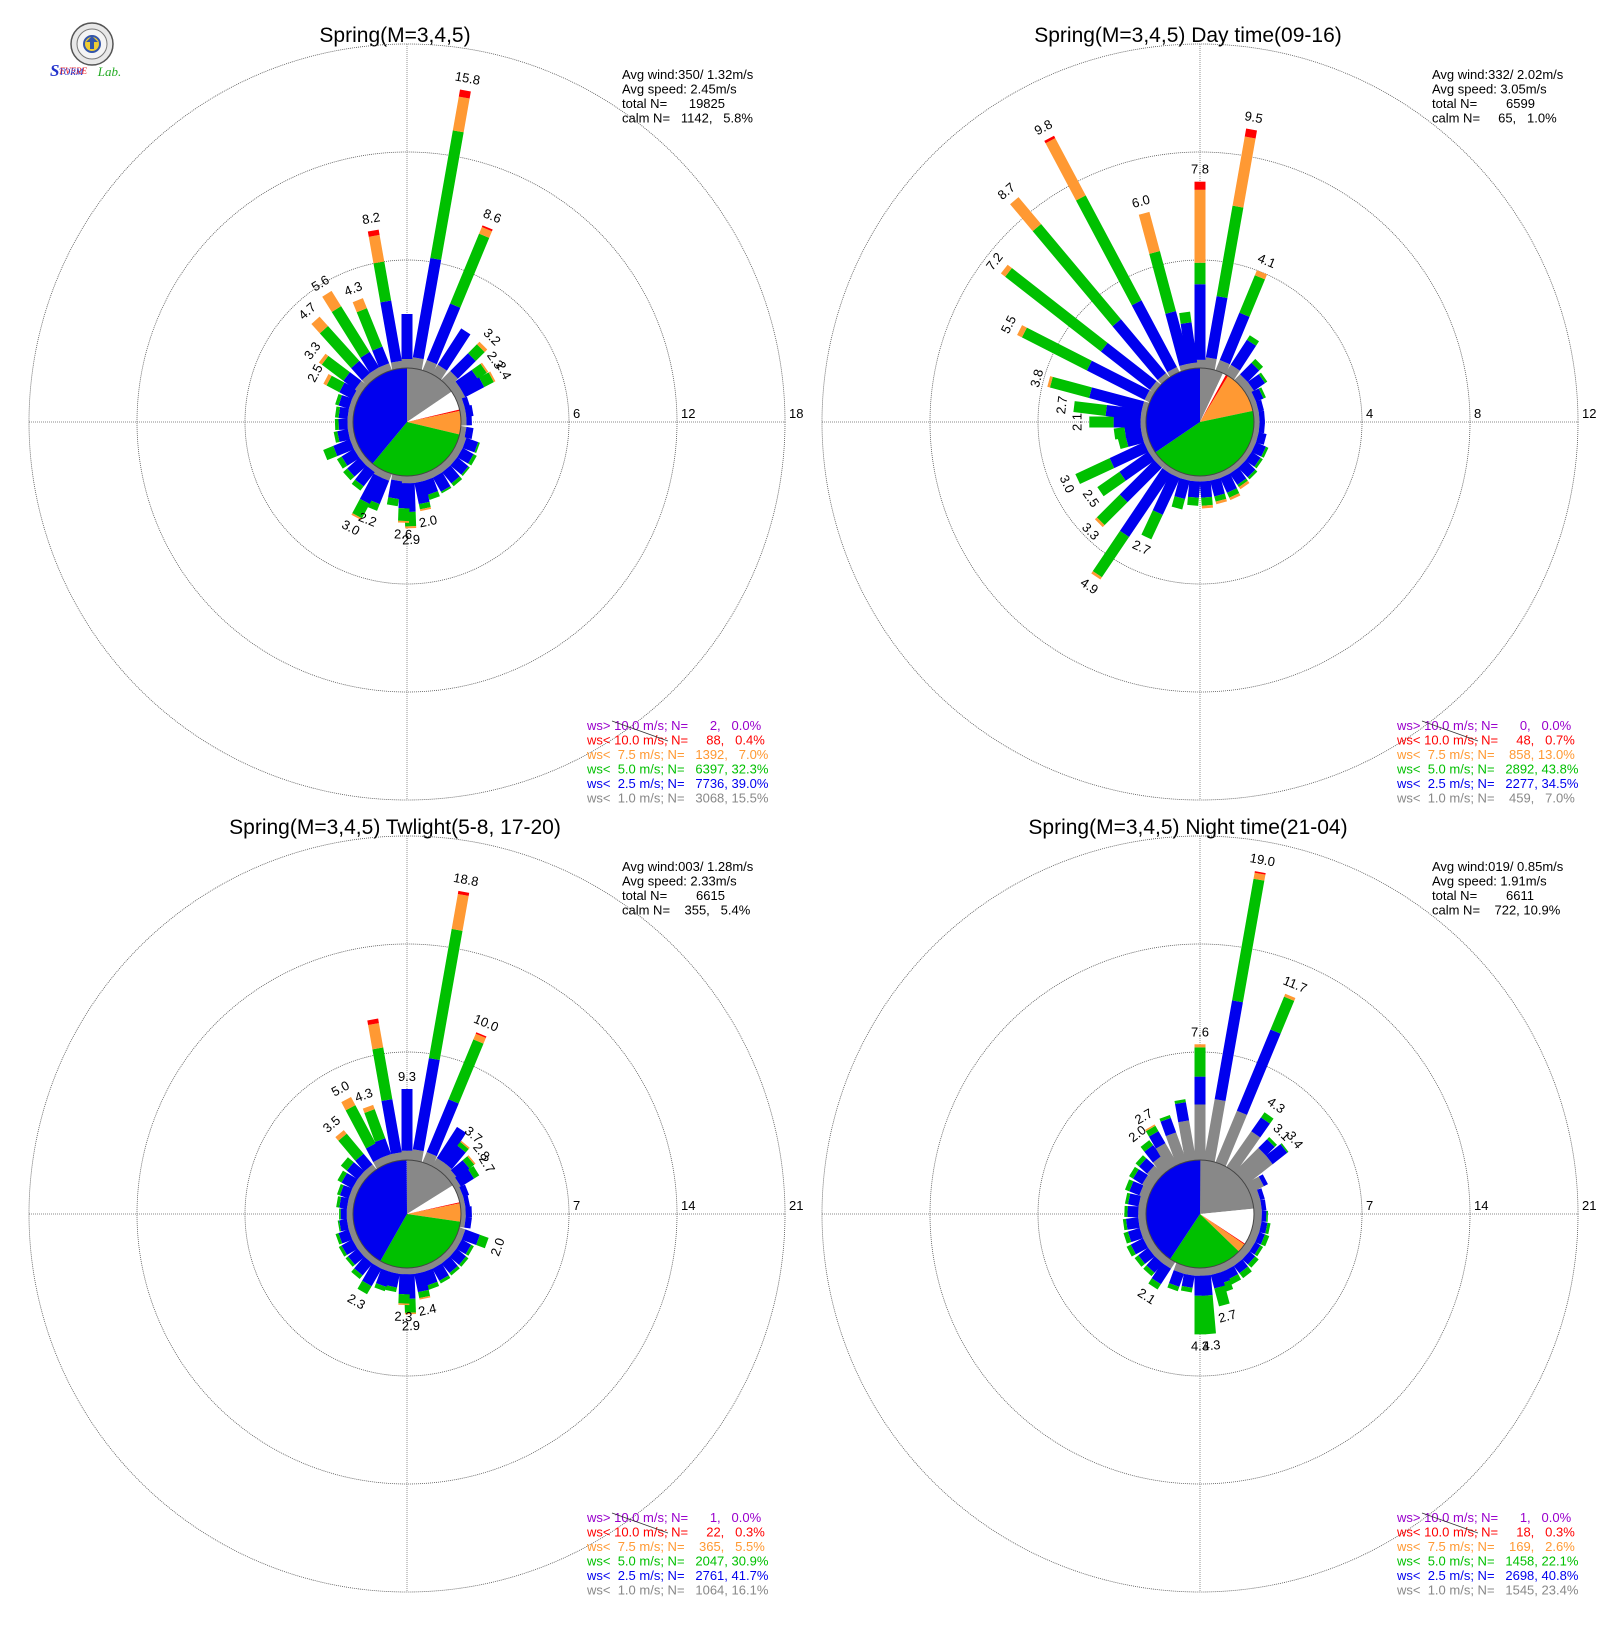  Describe the element at coordinates (1485, 754) in the screenshot. I see `legend-entry-lt7_5: ws< 7.5 m/s; N= 858, 13.0%` at that location.